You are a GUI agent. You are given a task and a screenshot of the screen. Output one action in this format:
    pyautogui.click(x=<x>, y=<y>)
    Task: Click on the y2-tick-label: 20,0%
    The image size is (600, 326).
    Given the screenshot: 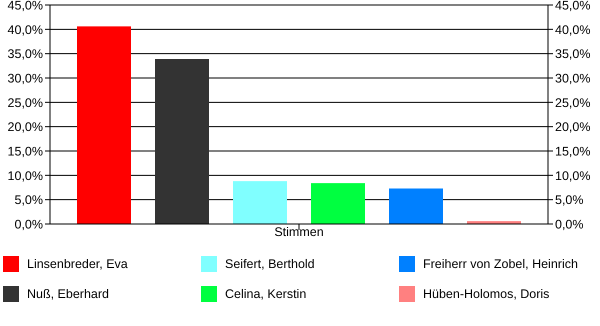 What is the action you would take?
    pyautogui.click(x=572, y=127)
    